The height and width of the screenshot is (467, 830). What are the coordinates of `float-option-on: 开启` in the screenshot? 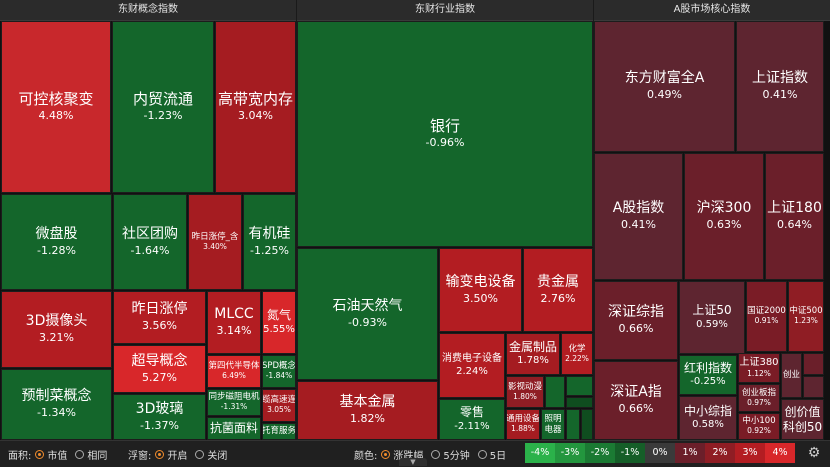 It's located at (171, 454).